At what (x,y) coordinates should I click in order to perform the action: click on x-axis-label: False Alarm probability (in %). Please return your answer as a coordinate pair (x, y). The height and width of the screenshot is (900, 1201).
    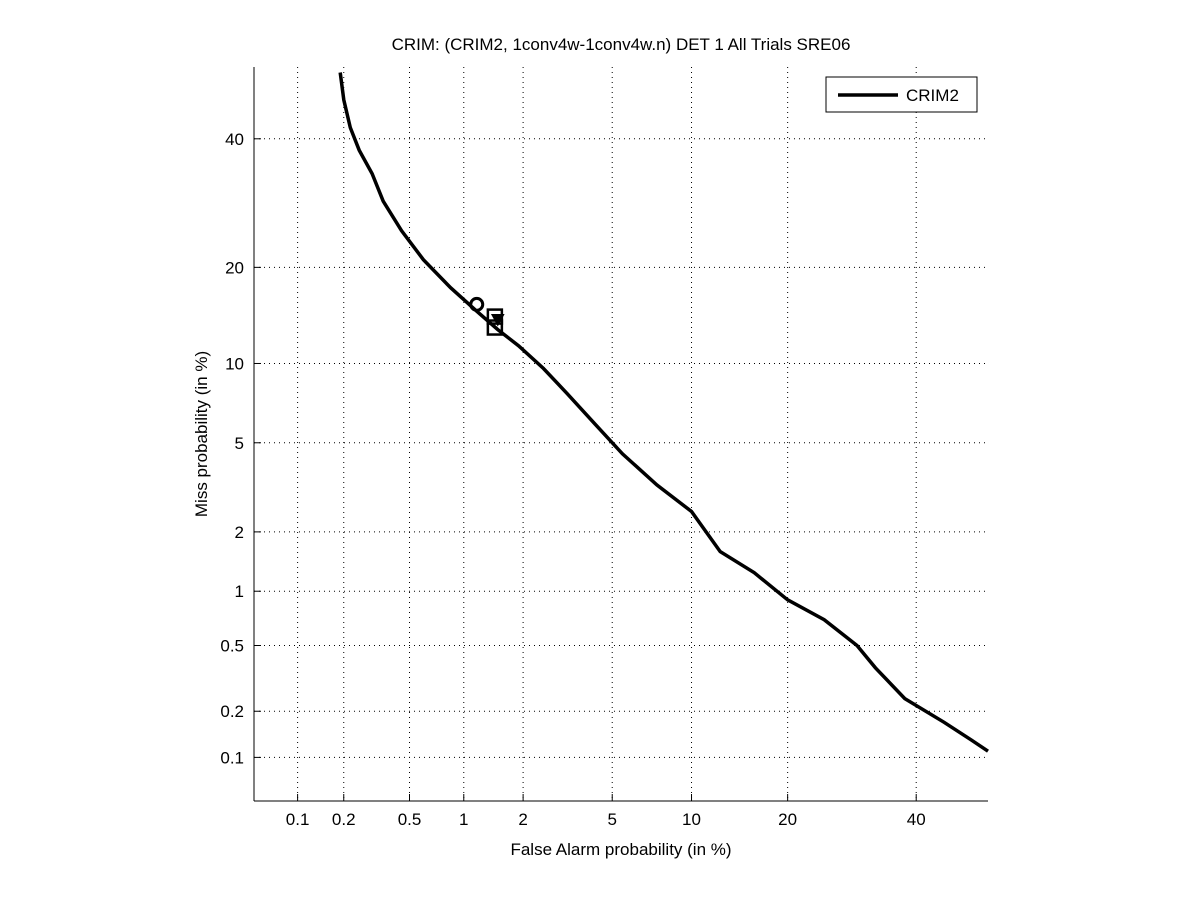
    Looking at the image, I should click on (620, 849).